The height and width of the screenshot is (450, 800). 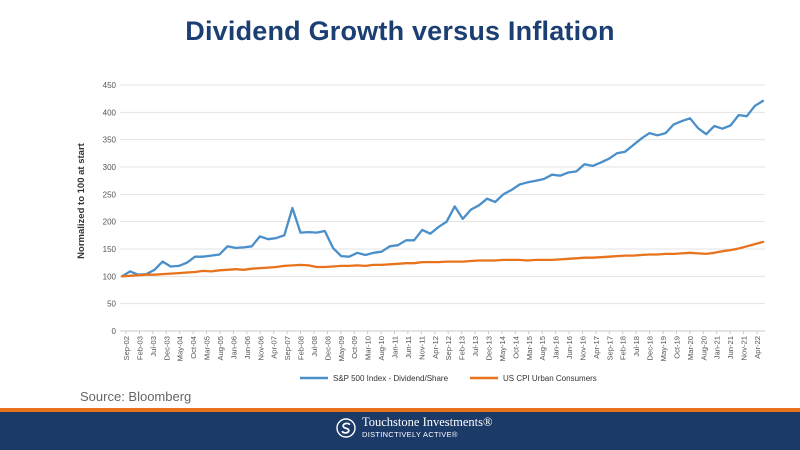 What do you see at coordinates (110, 222) in the screenshot?
I see `y-tick-label: 200` at bounding box center [110, 222].